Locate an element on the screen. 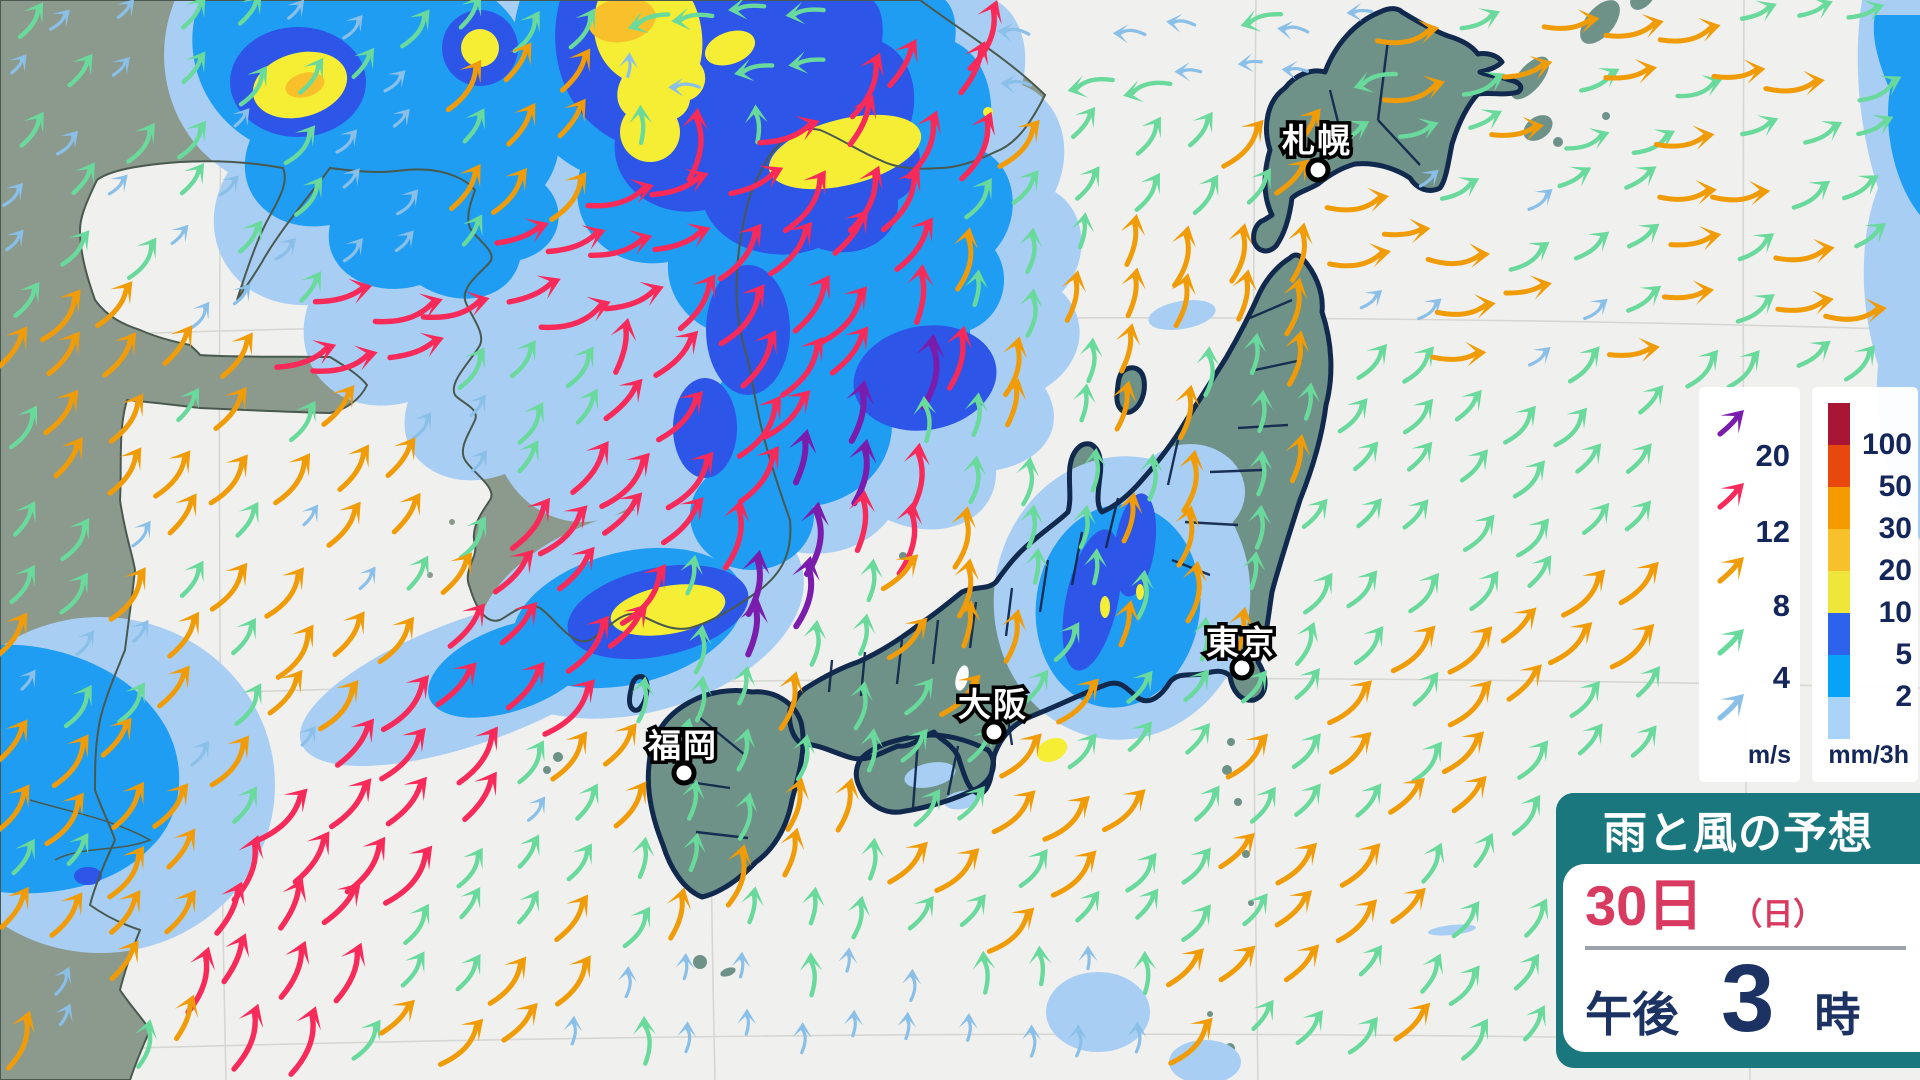  city-marker-tokyo: 東京 is located at coordinates (1240, 651).